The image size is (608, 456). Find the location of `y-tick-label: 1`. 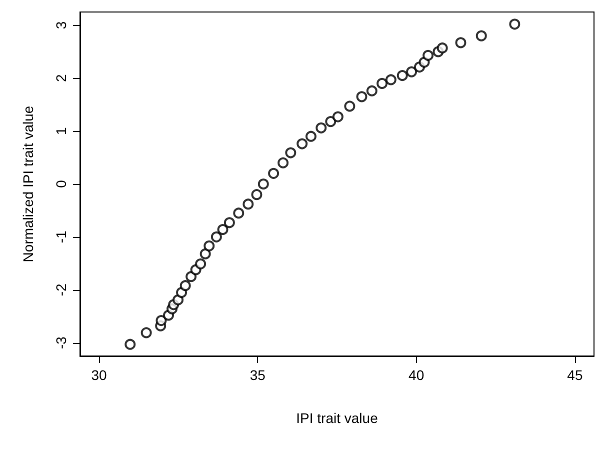

y-tick-label: 1 is located at coordinates (61, 130).